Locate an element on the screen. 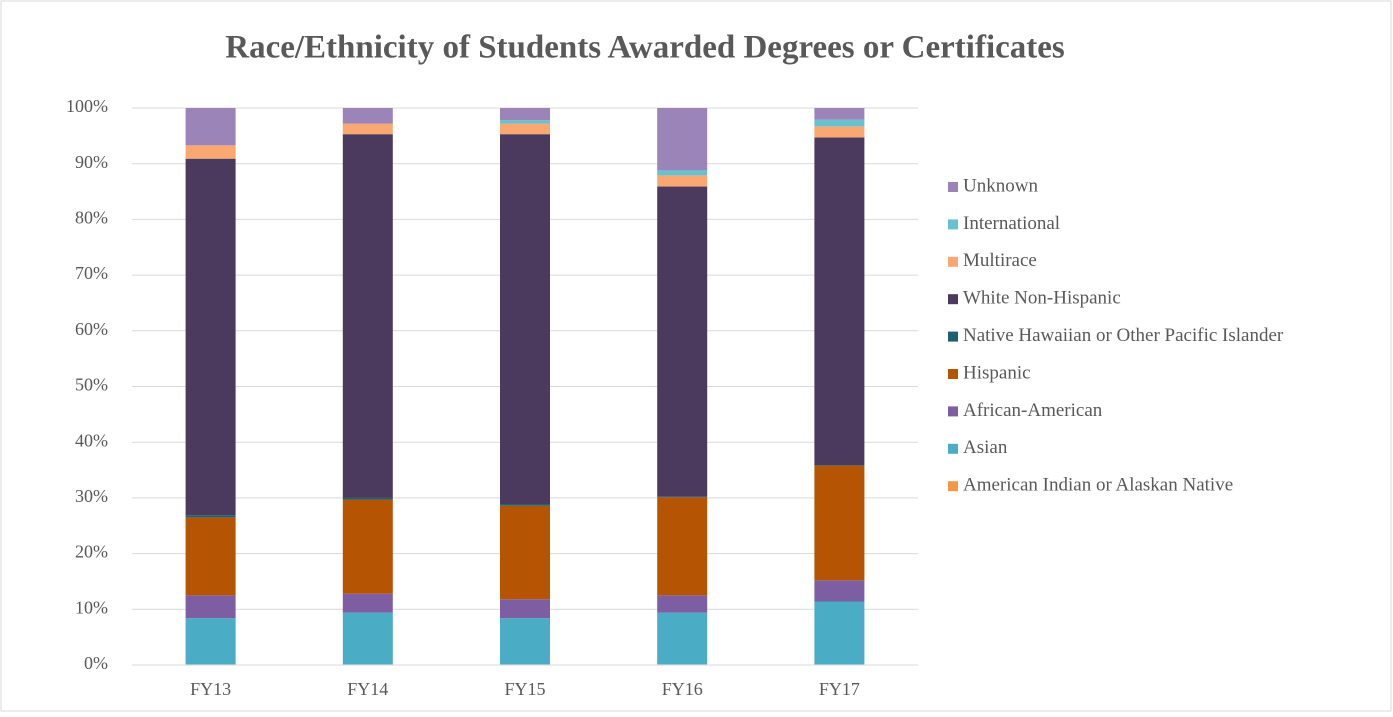 The image size is (1393, 717). y-tick-label: 70% is located at coordinates (91, 273).